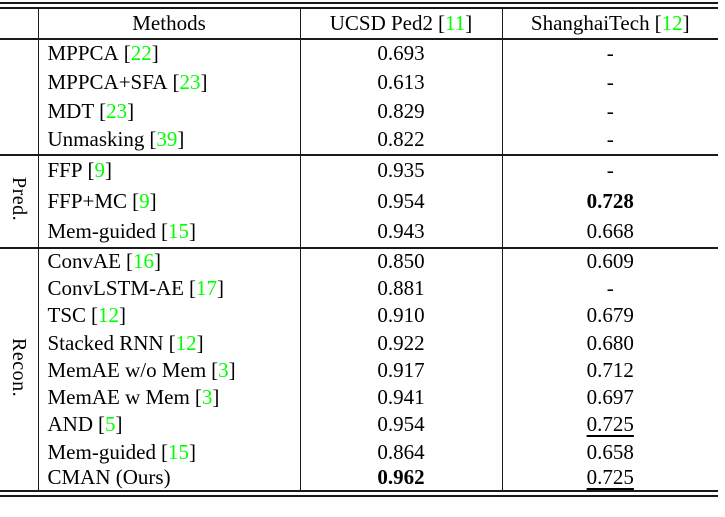  Describe the element at coordinates (359, 232) in the screenshot. I see `table-row: Mem-guided [15] 0.943 0.668` at that location.